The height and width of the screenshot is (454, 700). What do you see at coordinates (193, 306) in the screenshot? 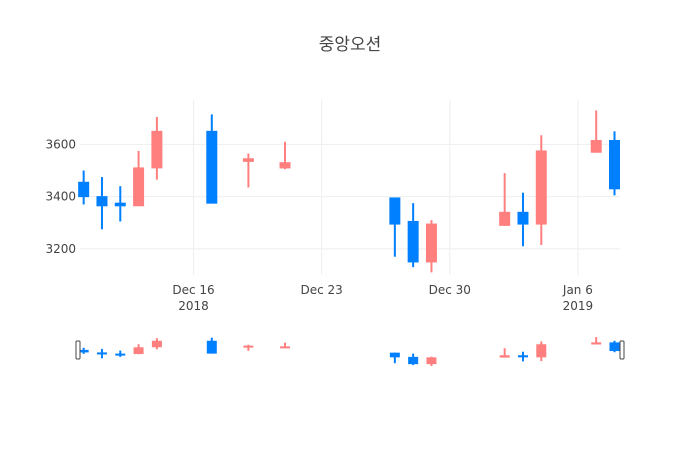
I see `x-tick-sublabel: 2018` at bounding box center [193, 306].